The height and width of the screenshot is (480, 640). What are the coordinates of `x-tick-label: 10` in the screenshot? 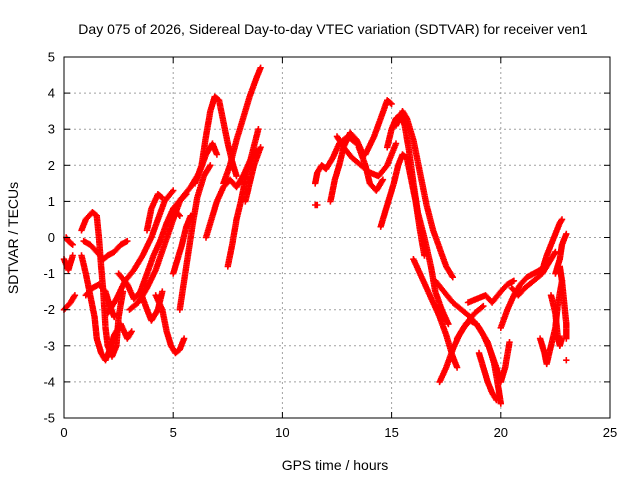 It's located at (282, 432).